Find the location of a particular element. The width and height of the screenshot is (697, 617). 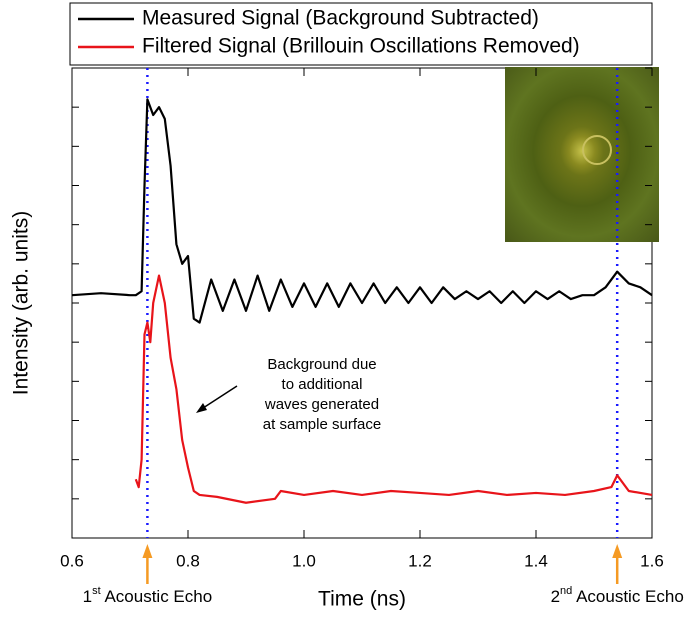

x-tick-label: 1.0 is located at coordinates (304, 560).